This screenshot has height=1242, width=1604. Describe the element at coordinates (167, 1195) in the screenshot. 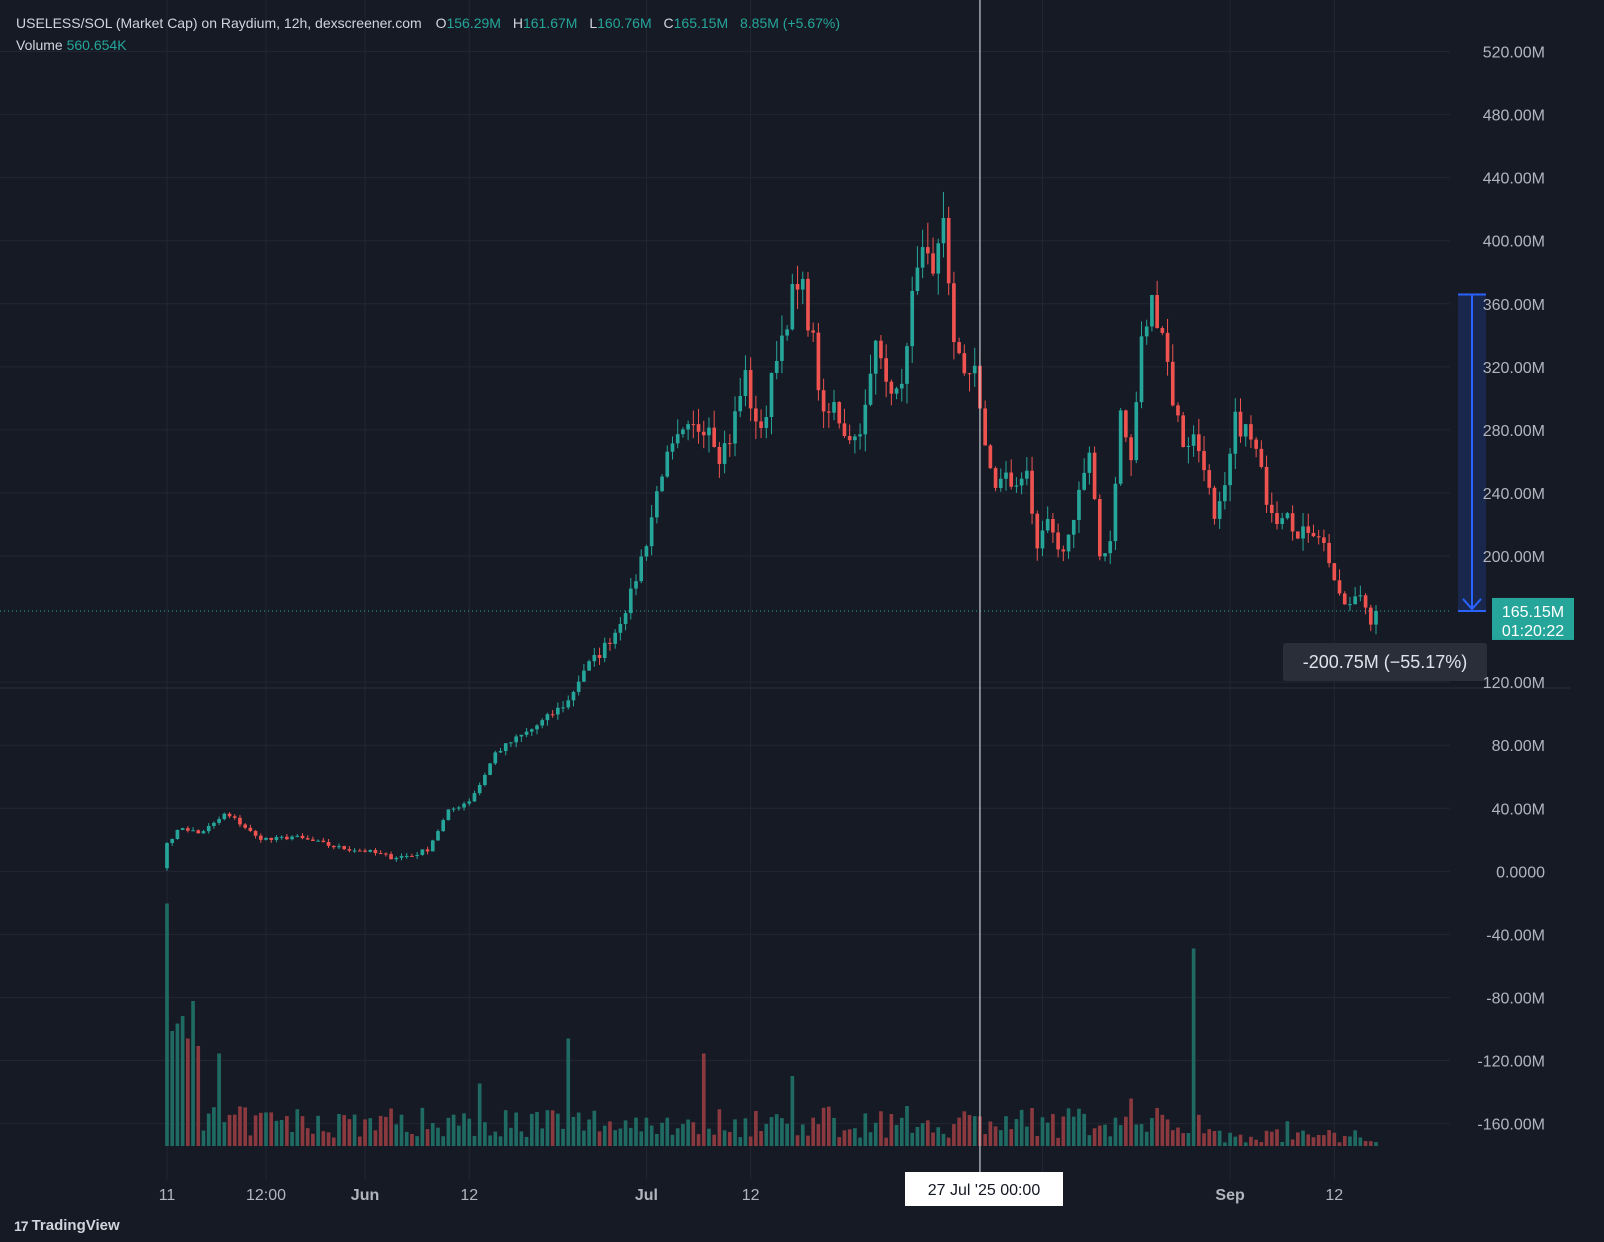

I see `time-axis-label: 11` at that location.